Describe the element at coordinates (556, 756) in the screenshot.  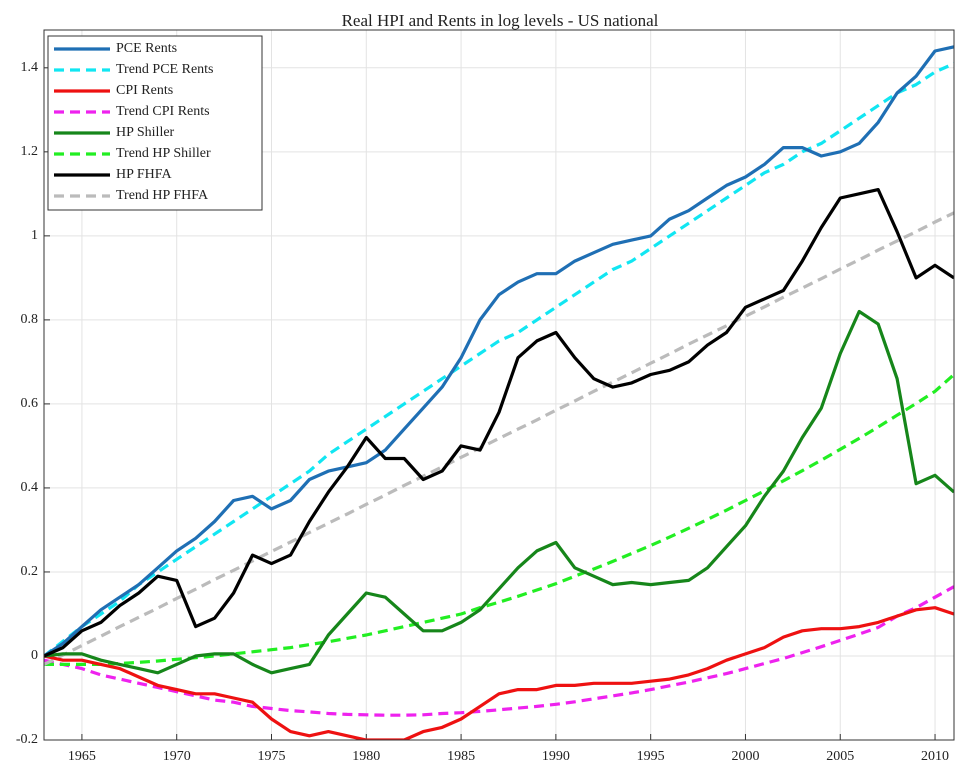
I see `x-tick-label: 1990` at that location.